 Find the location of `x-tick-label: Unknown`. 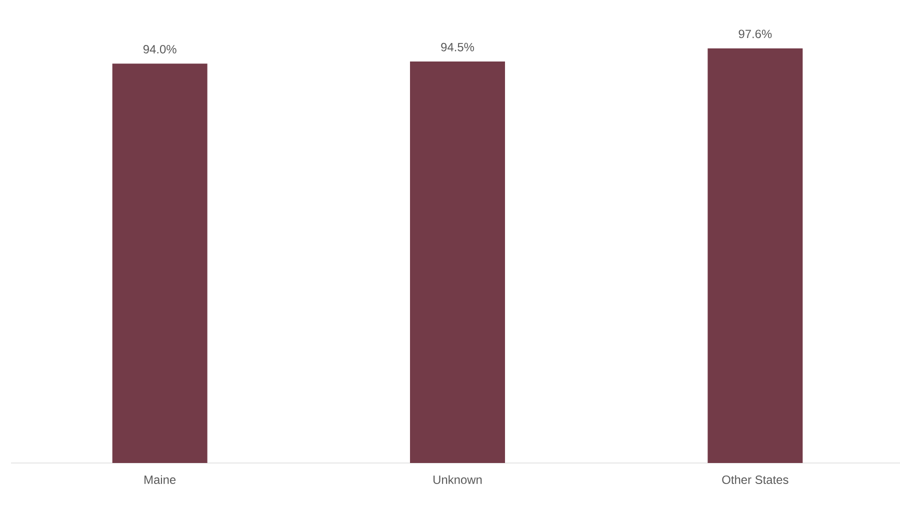

x-tick-label: Unknown is located at coordinates (458, 479).